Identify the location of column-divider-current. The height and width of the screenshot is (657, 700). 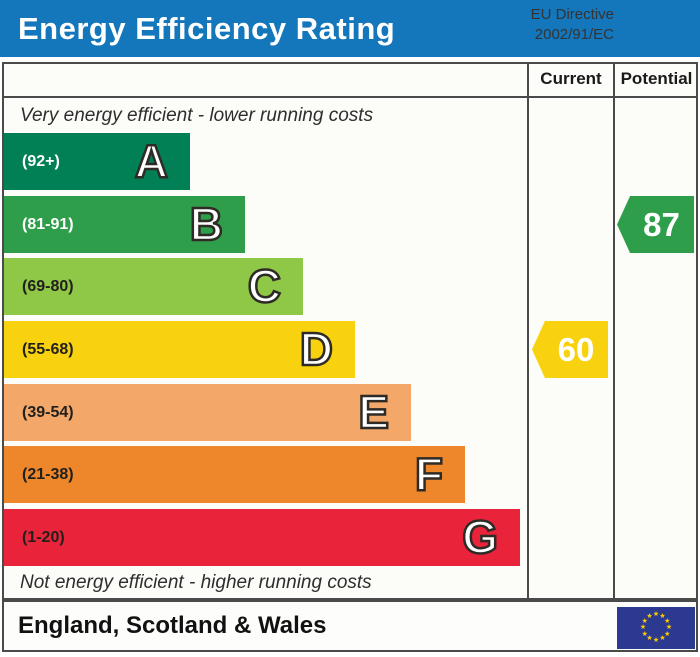
(528, 331).